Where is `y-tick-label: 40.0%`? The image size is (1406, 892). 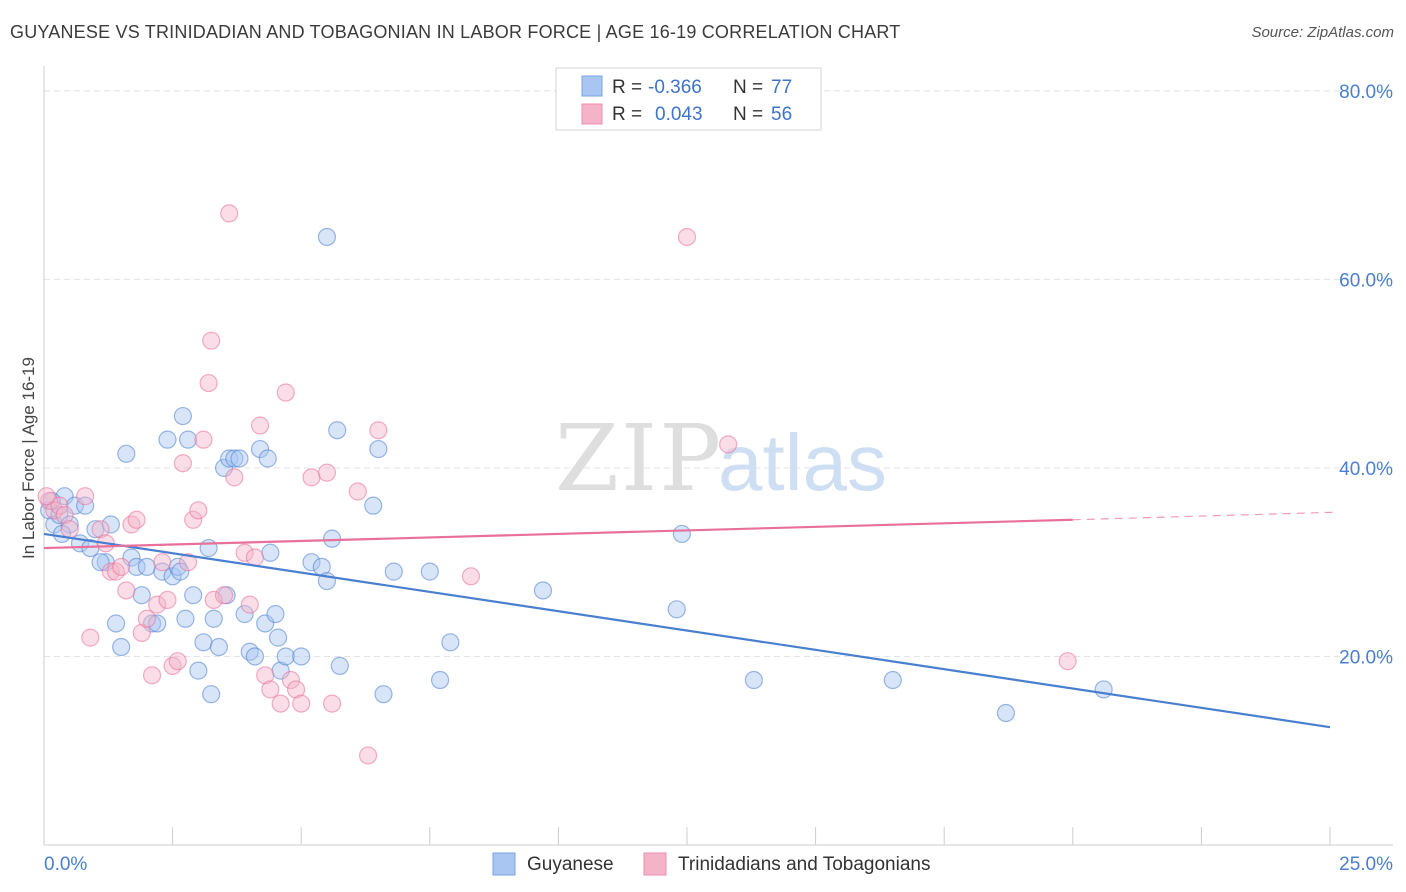 y-tick-label: 40.0% is located at coordinates (1366, 469).